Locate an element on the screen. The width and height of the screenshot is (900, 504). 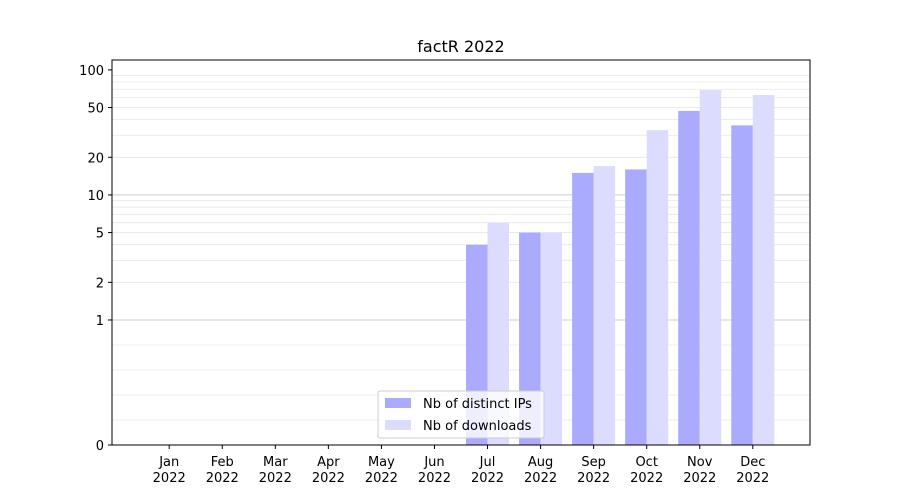
x-tick-label: Mar 2022 is located at coordinates (275, 470).